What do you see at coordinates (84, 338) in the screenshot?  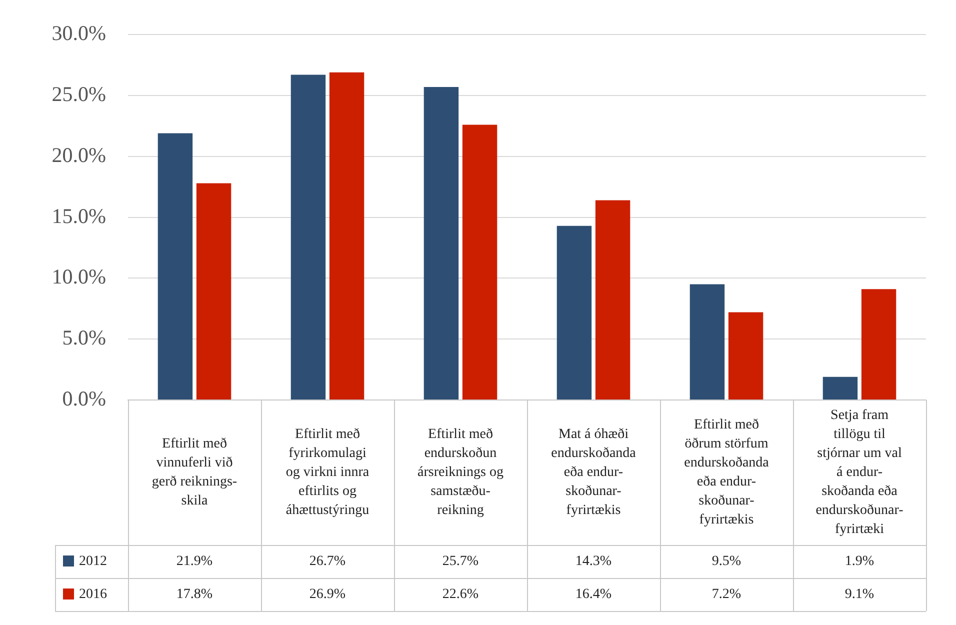 I see `y-tick-label: 5.0%` at bounding box center [84, 338].